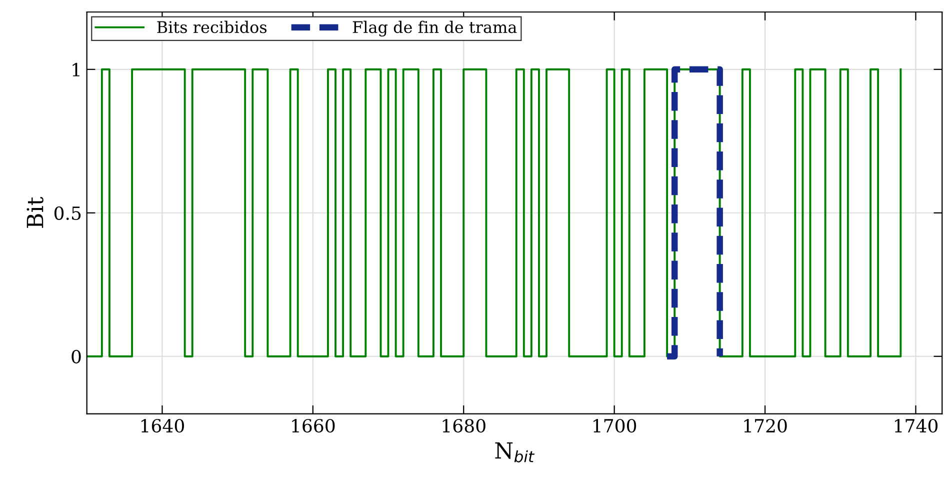 This screenshot has width=944, height=480. Describe the element at coordinates (67, 213) in the screenshot. I see `y-tick-label: 0.5` at that location.